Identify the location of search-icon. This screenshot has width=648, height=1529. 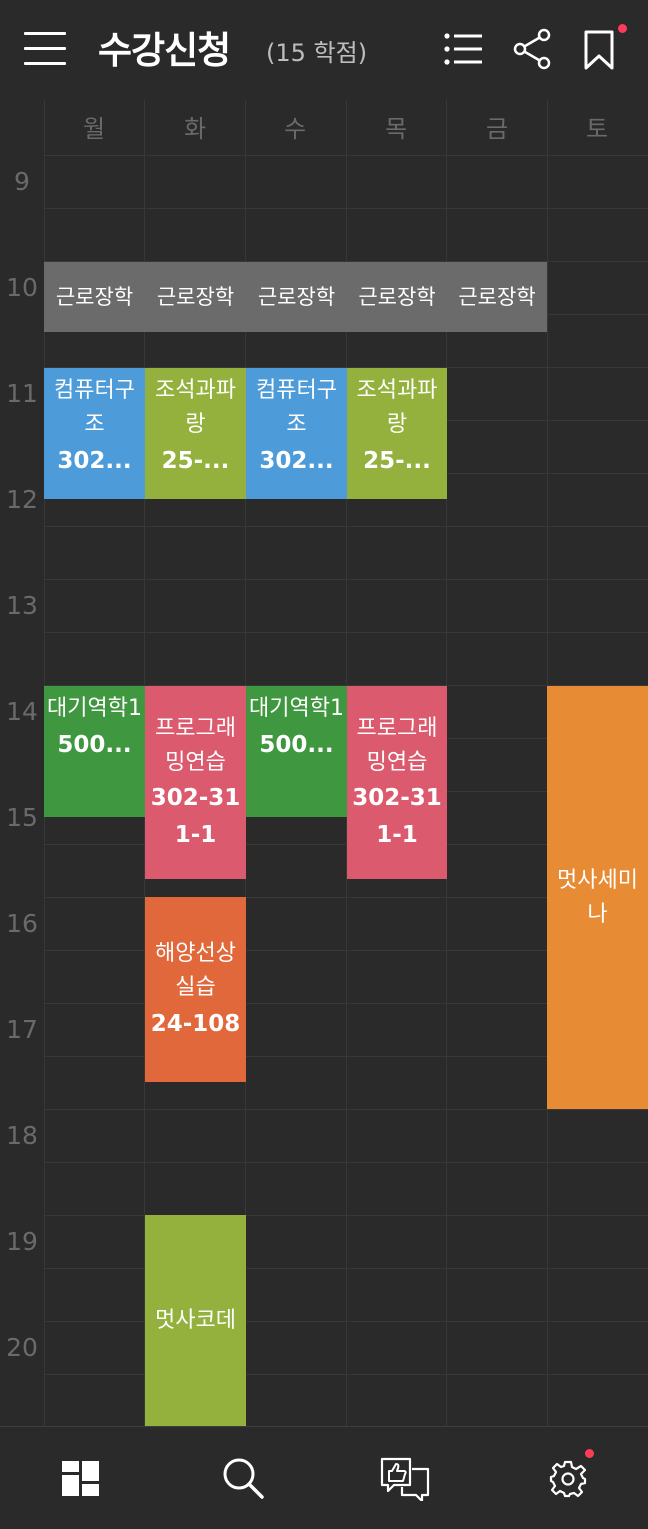
(243, 1478).